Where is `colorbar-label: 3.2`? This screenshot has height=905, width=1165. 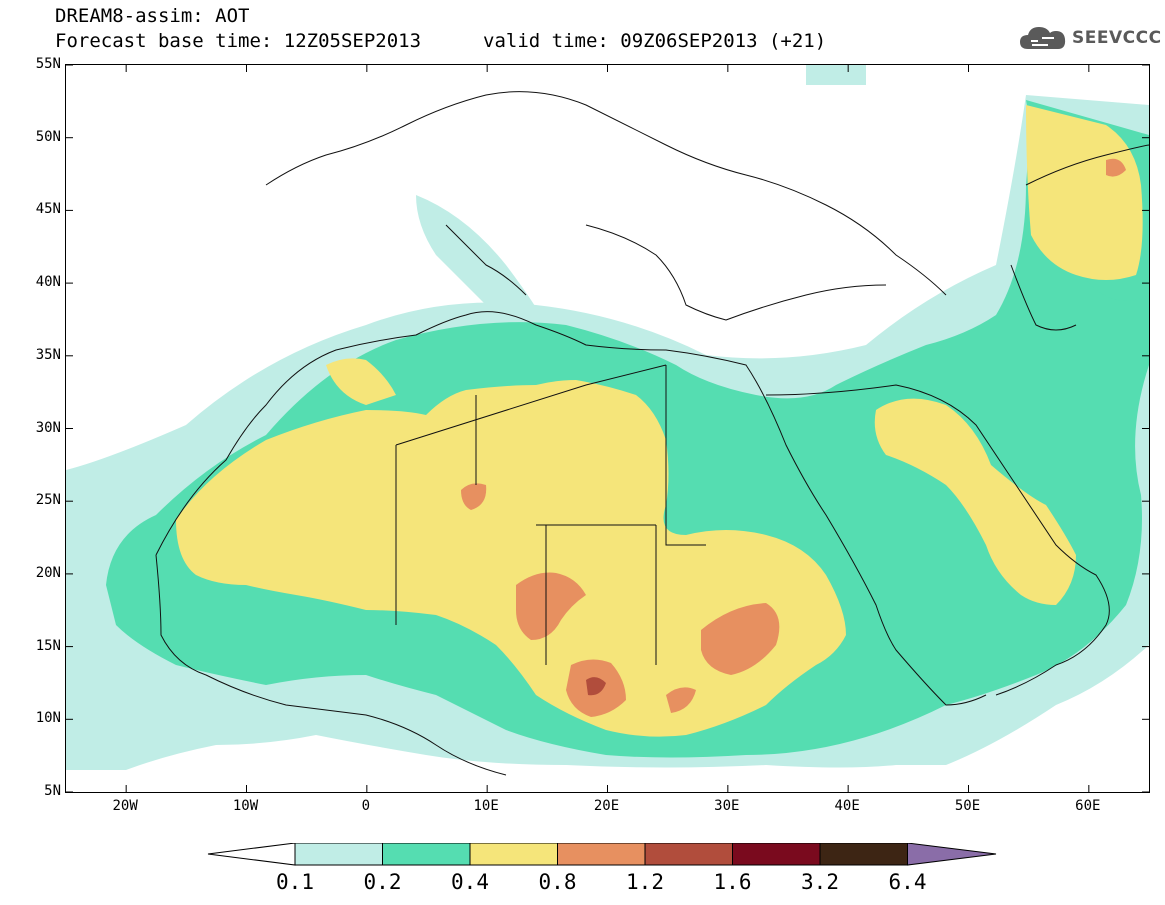
colorbar-label: 3.2 is located at coordinates (820, 882).